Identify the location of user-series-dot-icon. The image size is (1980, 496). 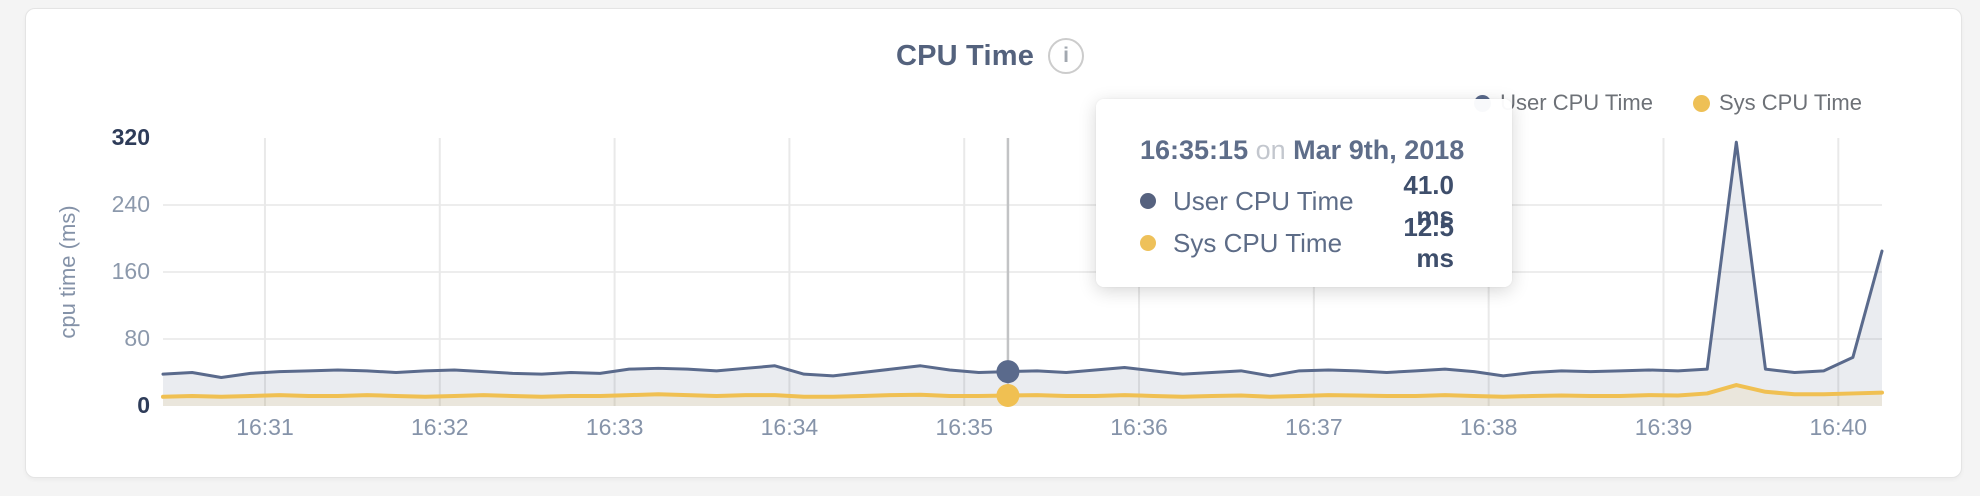
(1148, 201).